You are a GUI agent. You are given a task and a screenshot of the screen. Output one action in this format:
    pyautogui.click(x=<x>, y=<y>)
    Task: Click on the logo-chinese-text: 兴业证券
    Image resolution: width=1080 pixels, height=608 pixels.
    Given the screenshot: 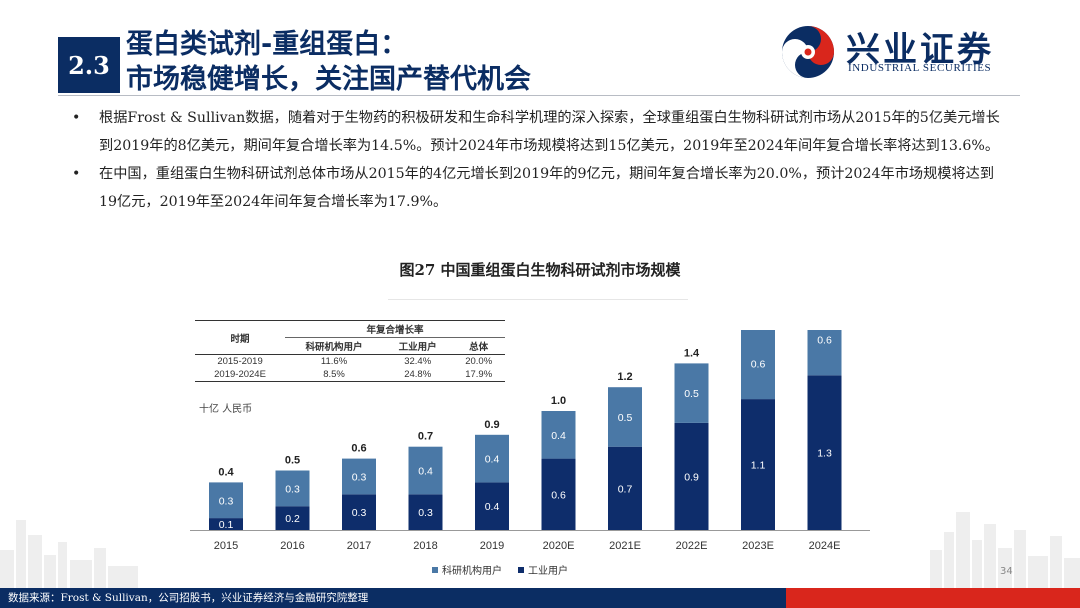 What is the action you would take?
    pyautogui.click(x=920, y=50)
    